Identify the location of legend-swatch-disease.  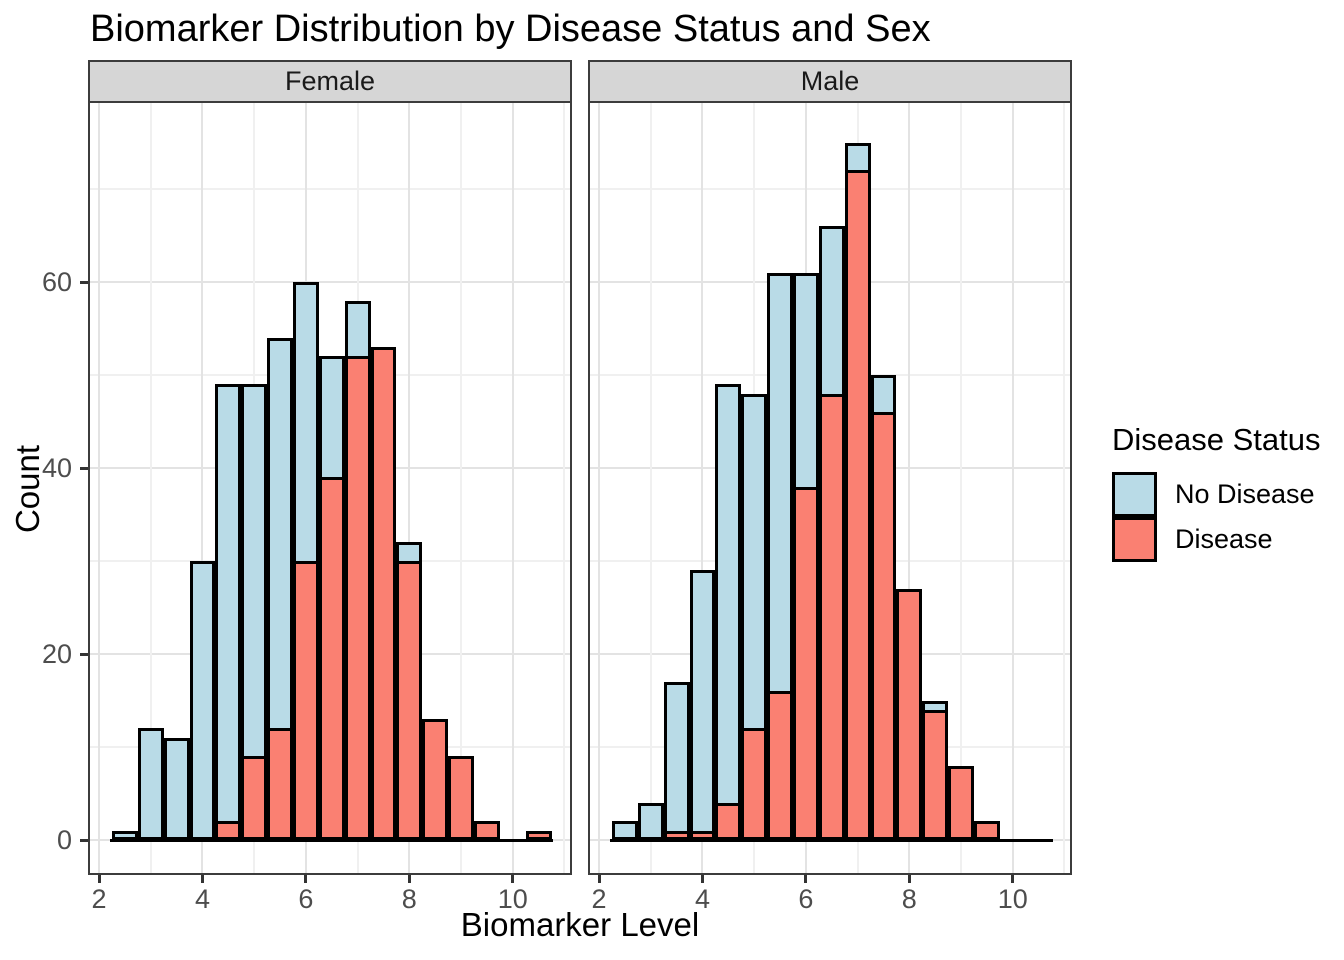
(1134, 539).